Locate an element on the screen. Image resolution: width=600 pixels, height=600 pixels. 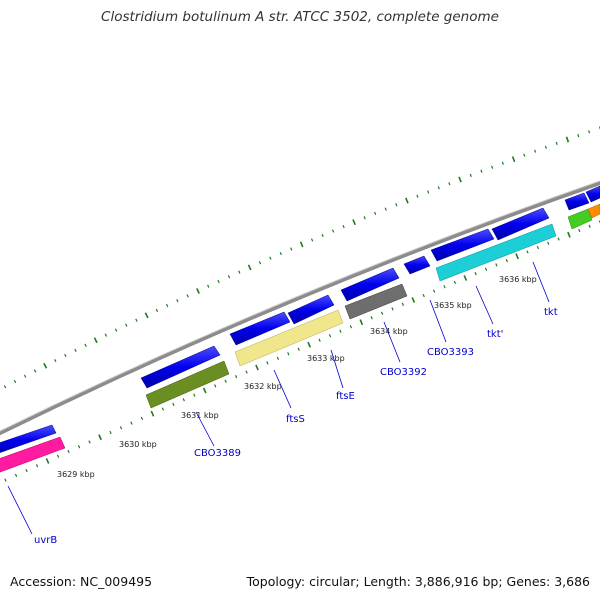
gene-label-tkt: tkt is located at coordinates (551, 312).